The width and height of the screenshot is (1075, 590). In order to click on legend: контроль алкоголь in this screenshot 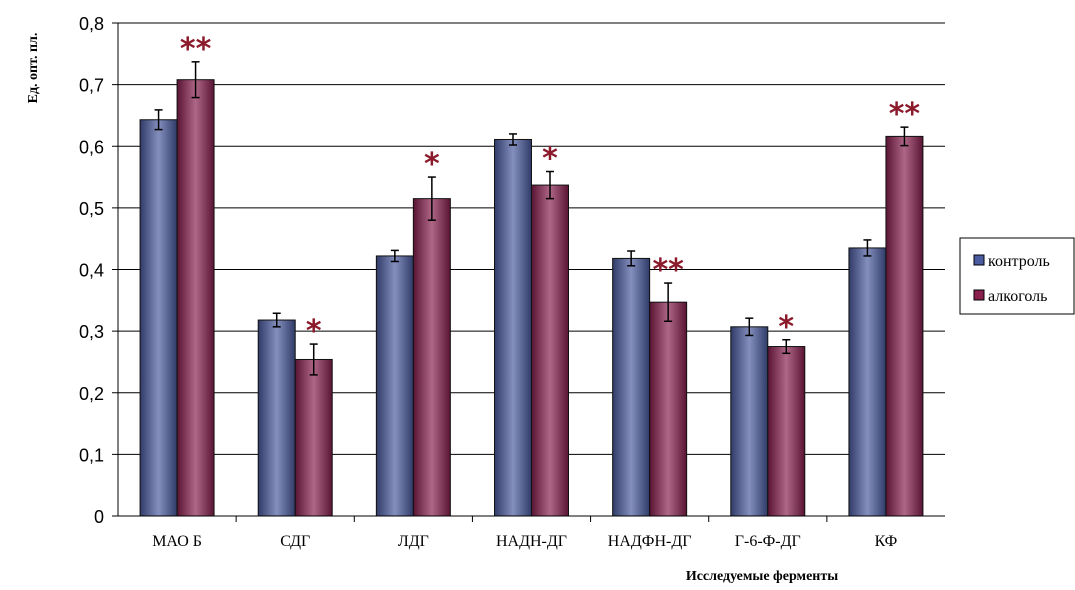, I will do `click(1017, 276)`.